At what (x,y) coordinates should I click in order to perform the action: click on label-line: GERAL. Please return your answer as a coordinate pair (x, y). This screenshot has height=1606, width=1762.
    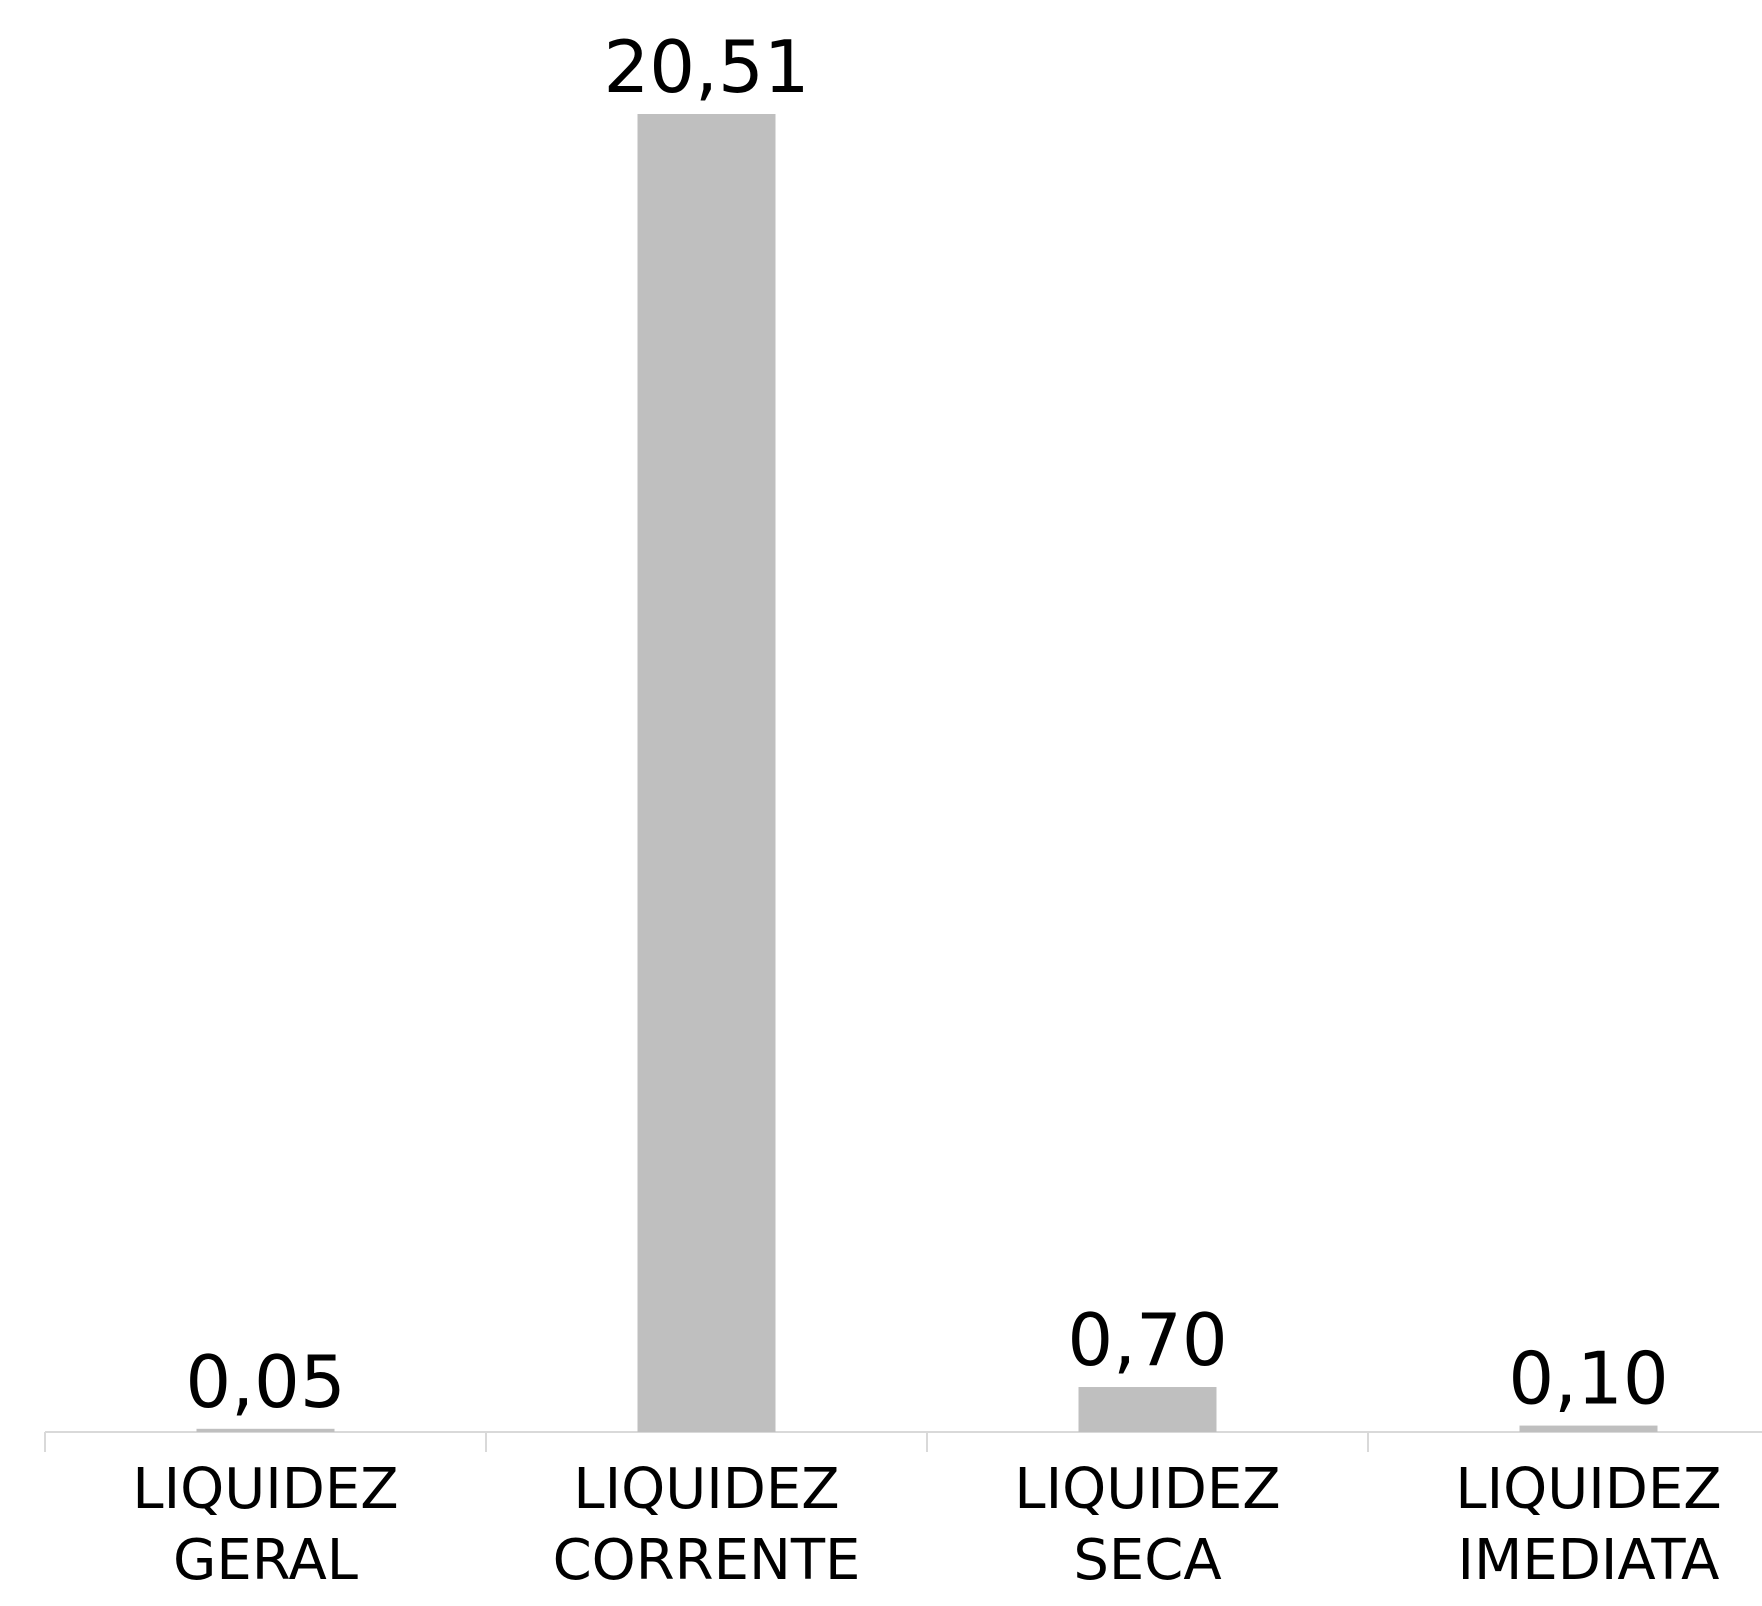
    Looking at the image, I should click on (265, 1560).